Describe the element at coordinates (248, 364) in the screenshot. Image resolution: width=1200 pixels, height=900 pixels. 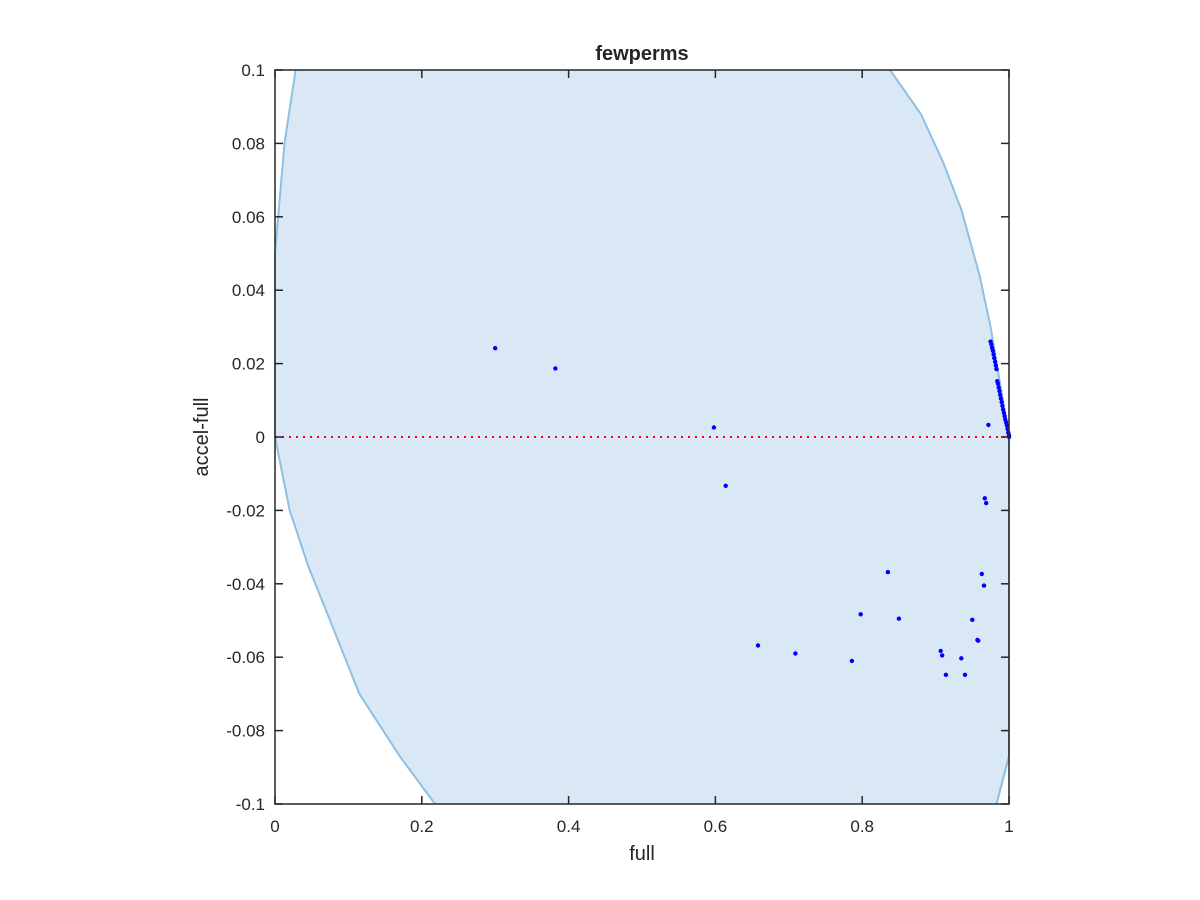
I see `y-tick-label: 0.02` at that location.